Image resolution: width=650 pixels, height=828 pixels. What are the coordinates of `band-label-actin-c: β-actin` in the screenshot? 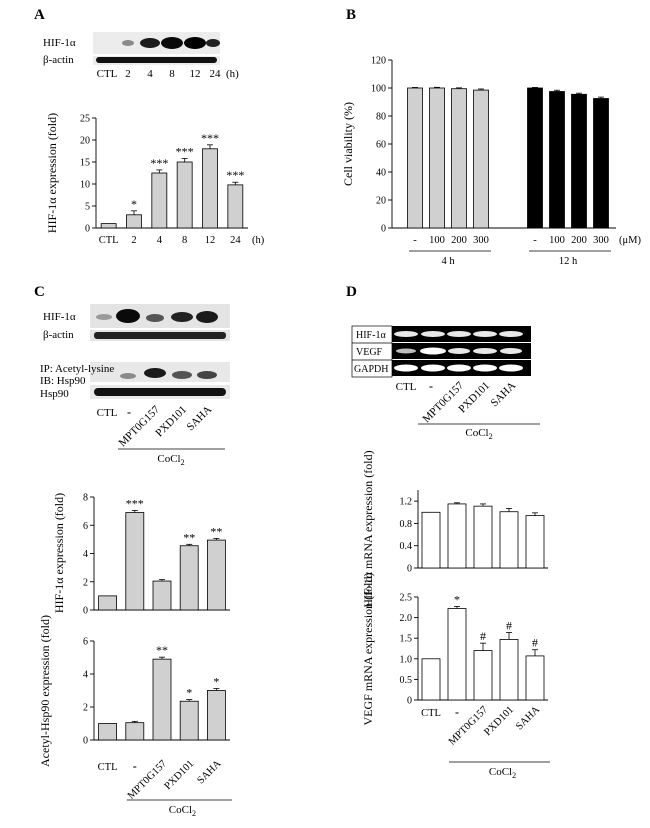 It's located at (58, 335).